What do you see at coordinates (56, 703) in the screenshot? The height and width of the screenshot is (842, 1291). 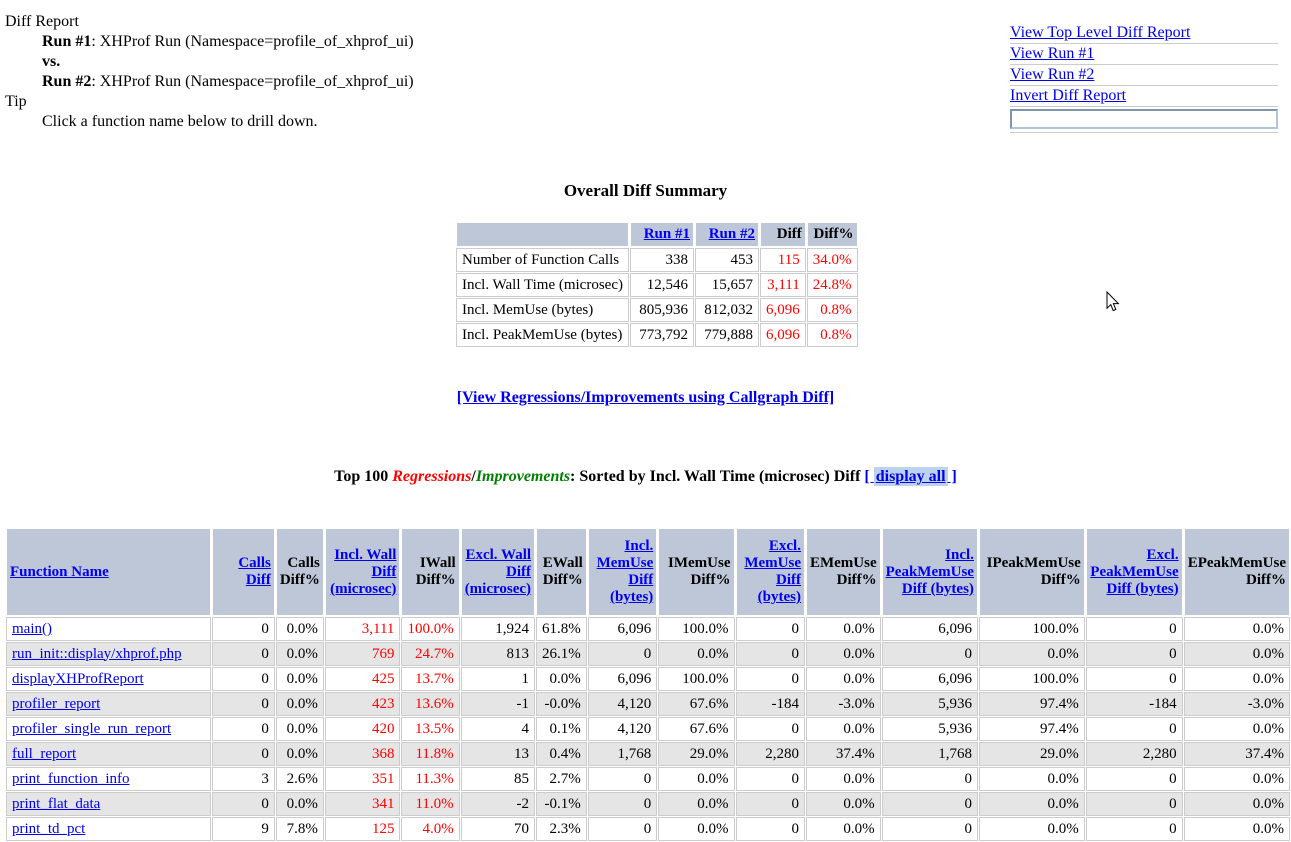 I see `function-link-profiler-report: profiler_report` at bounding box center [56, 703].